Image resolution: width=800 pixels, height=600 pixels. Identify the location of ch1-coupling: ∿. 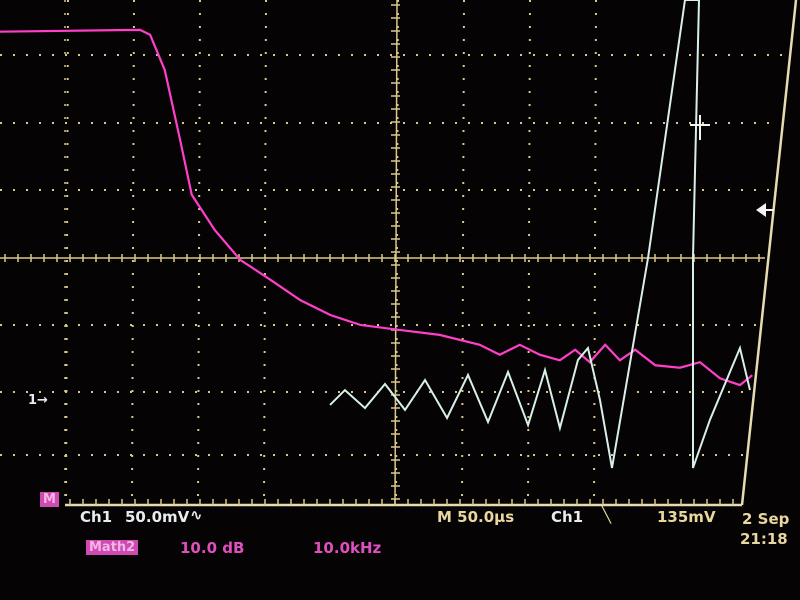
(196, 515).